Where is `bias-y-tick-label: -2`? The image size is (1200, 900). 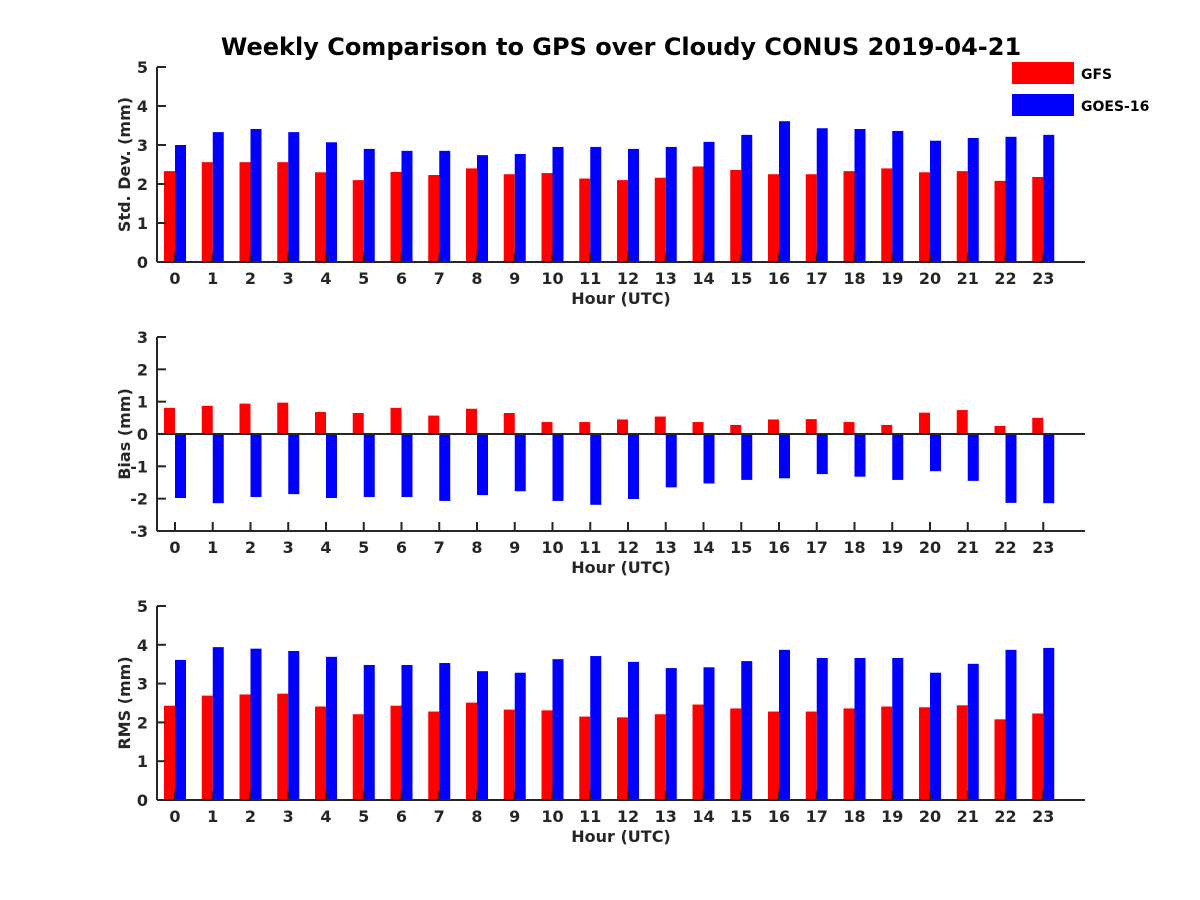
bias-y-tick-label: -2 is located at coordinates (139, 499).